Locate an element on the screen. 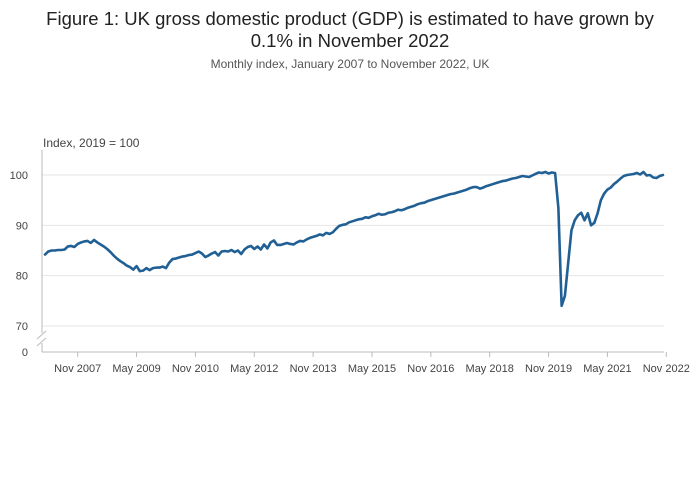 This screenshot has width=700, height=502. x-tick-label-3: May 2012 is located at coordinates (254, 369).